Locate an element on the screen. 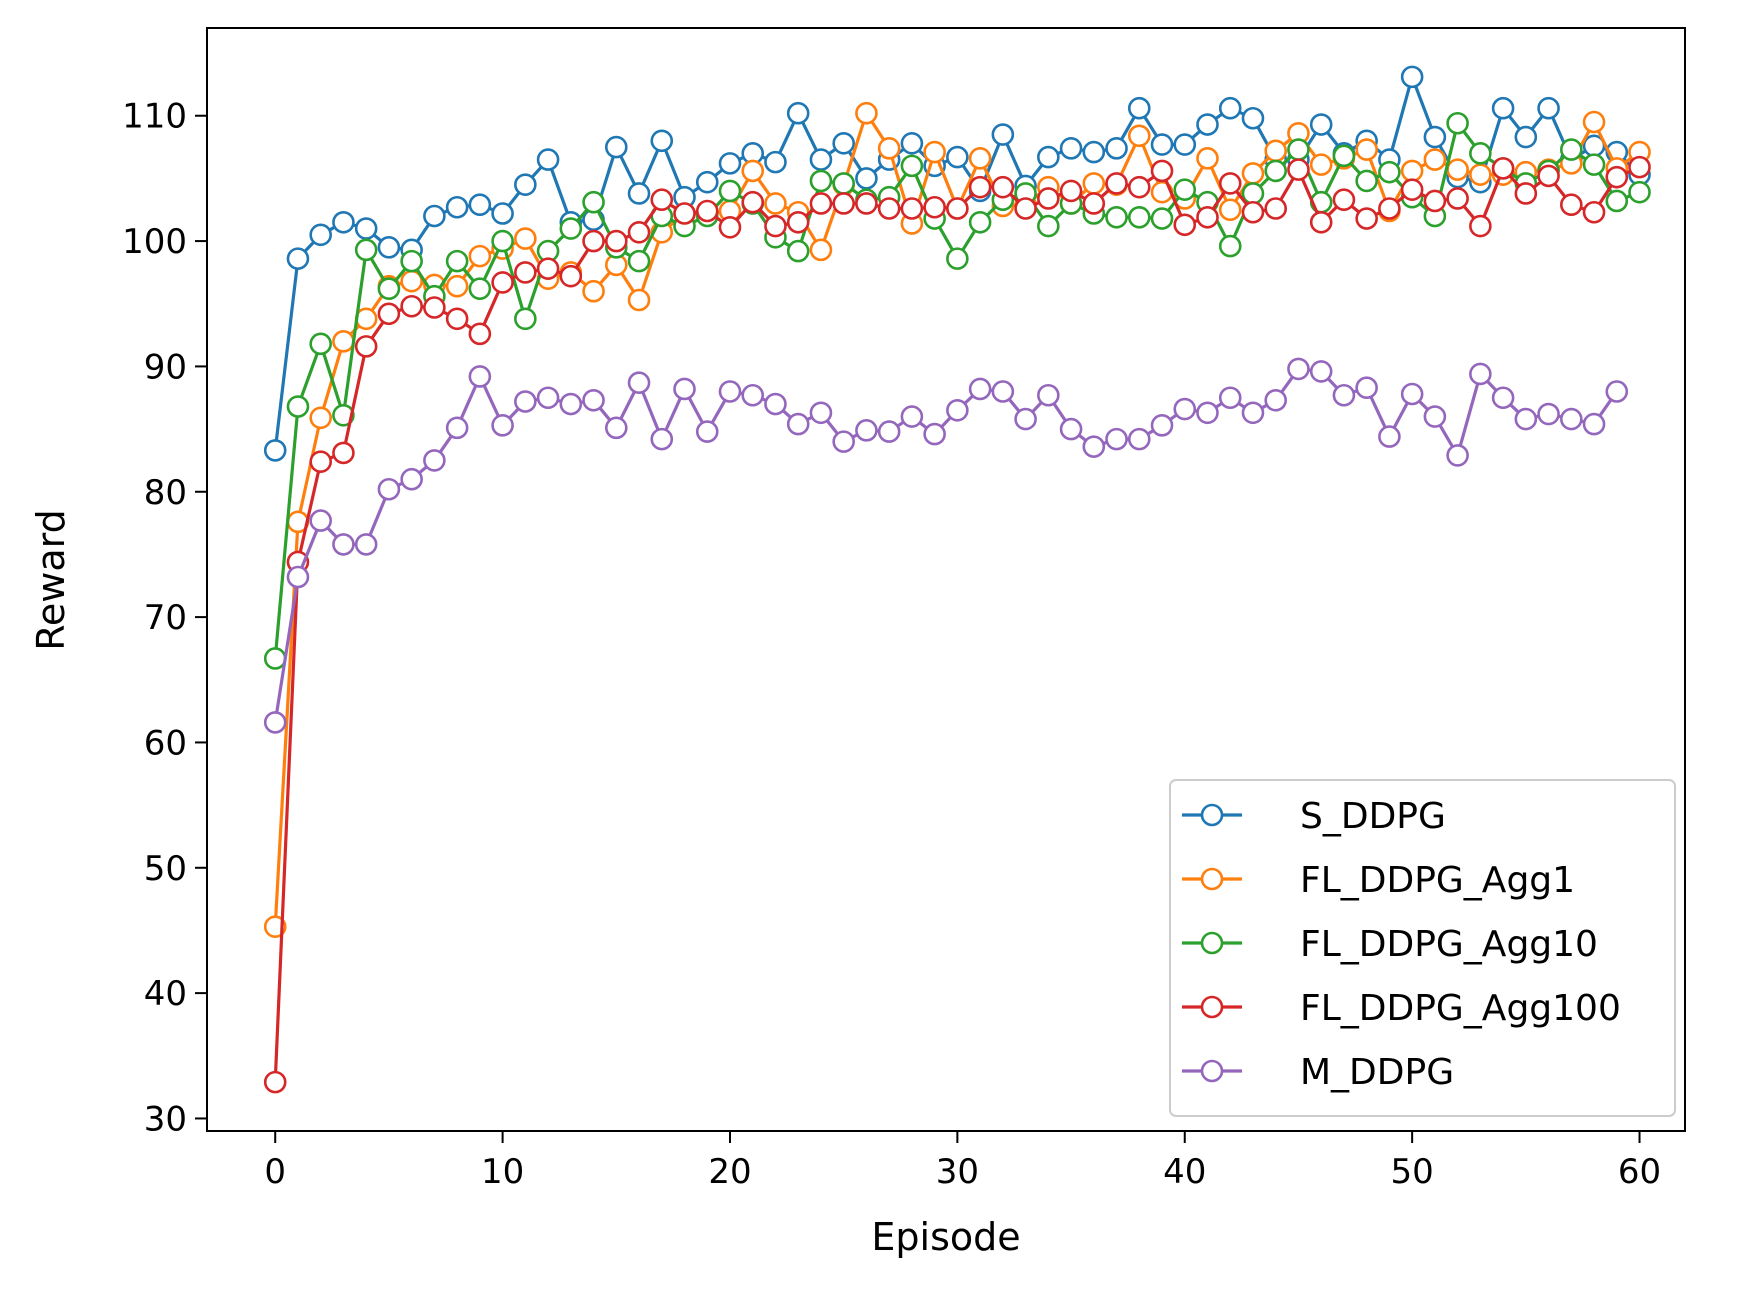  y-axis: 30 40 50 60 70 80 90 100 110 is located at coordinates (164, 618).